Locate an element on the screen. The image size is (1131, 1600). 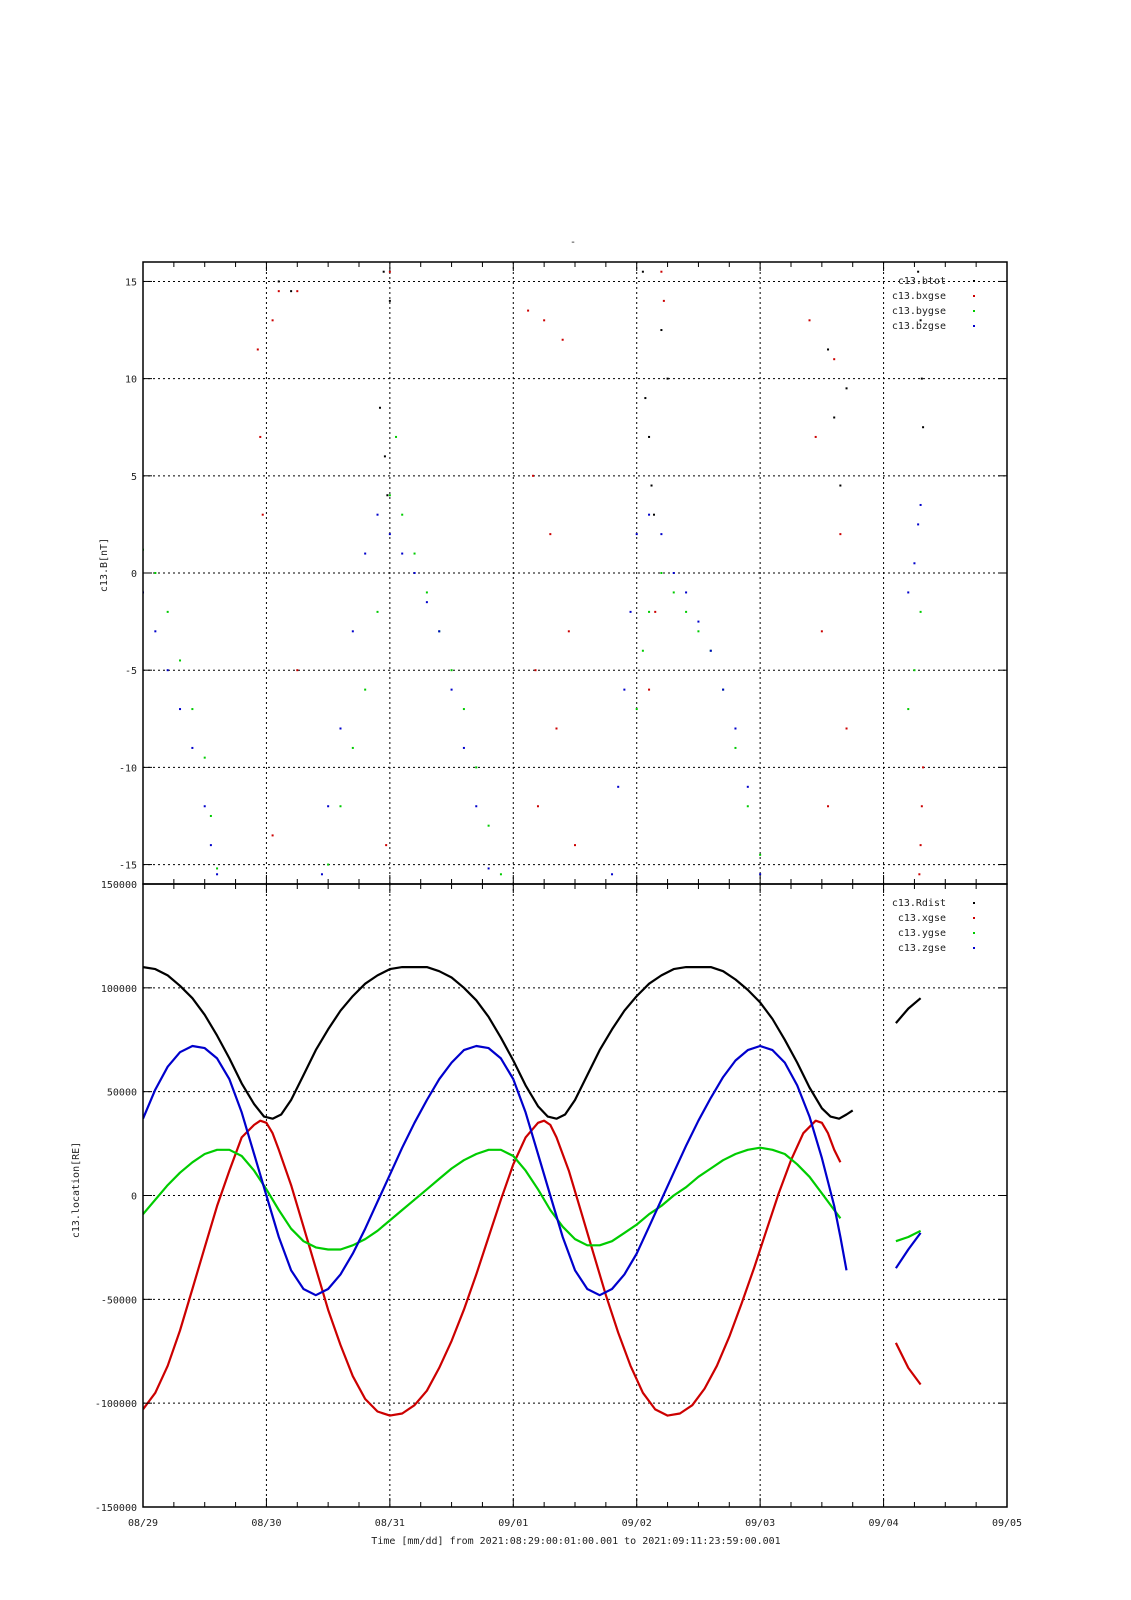
x-tick-label: 08/30 is located at coordinates (266, 1523).